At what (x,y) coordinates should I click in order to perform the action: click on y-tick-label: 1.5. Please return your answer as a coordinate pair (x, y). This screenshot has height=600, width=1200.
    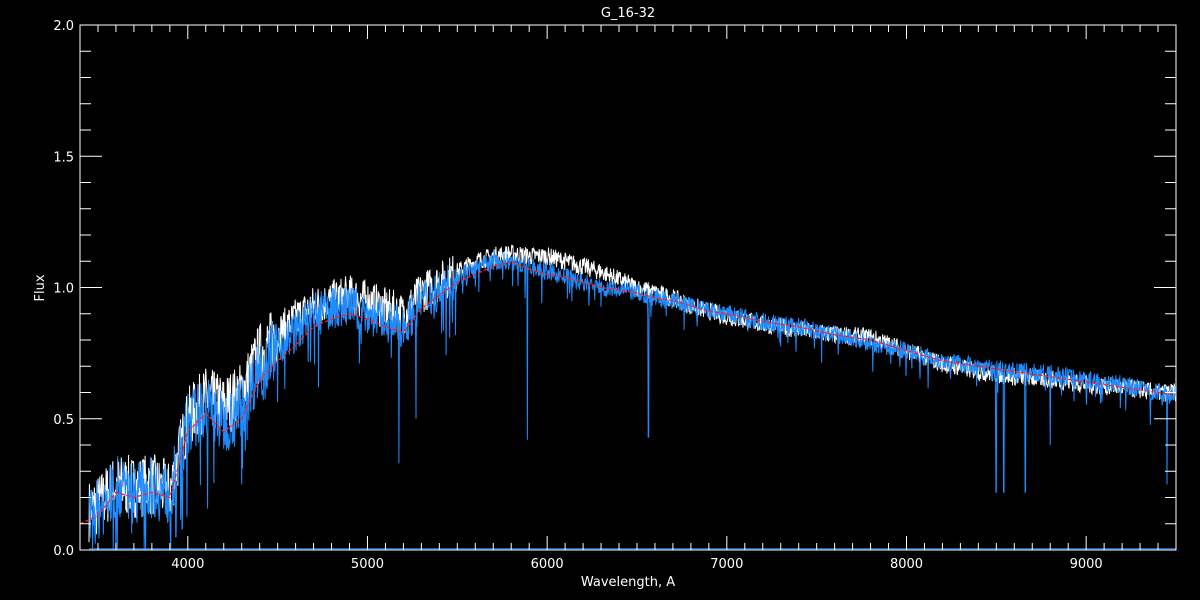
    Looking at the image, I should click on (63, 157).